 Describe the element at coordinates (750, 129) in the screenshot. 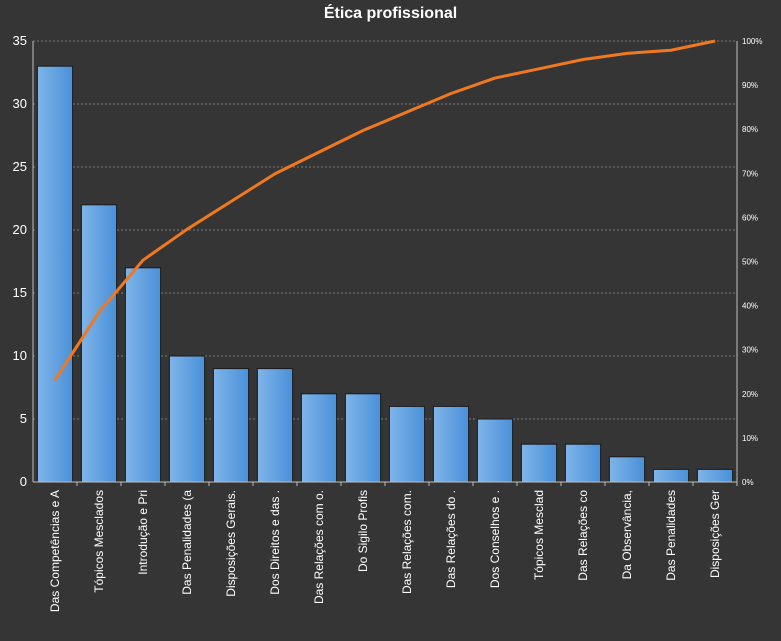

I see `y2-tick-label: 80%` at that location.